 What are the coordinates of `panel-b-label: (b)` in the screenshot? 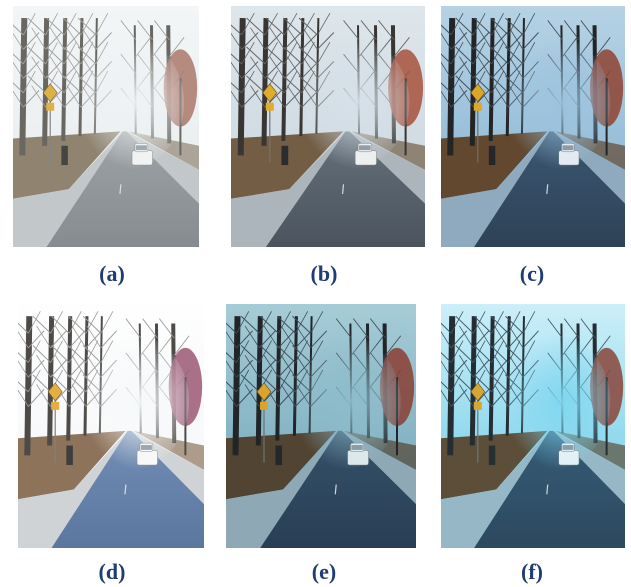 It's located at (324, 273).